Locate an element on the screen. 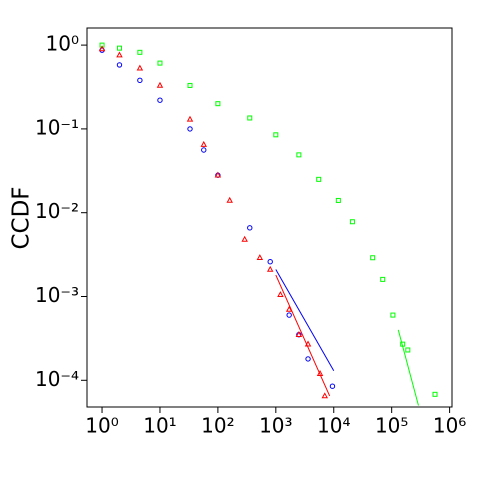 The width and height of the screenshot is (480, 480). x-tick-label: 10⁰ is located at coordinates (101, 426).